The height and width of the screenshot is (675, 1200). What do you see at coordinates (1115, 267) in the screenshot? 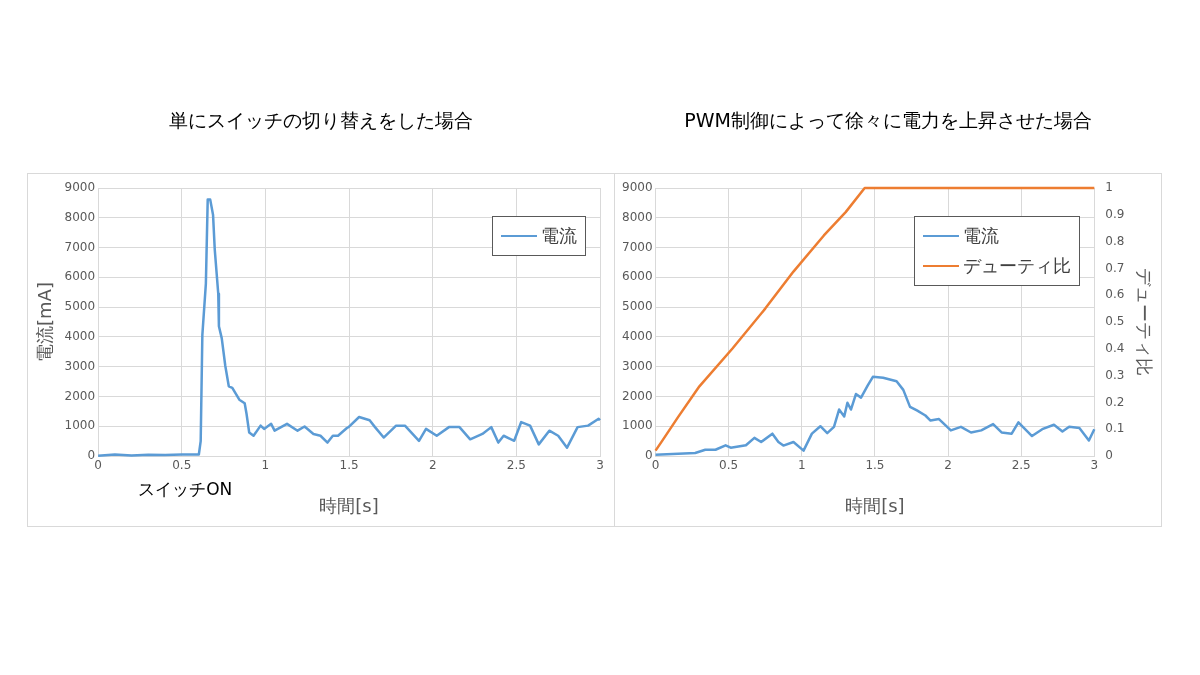
I see `y2-tick-label: 0.7` at bounding box center [1115, 267].